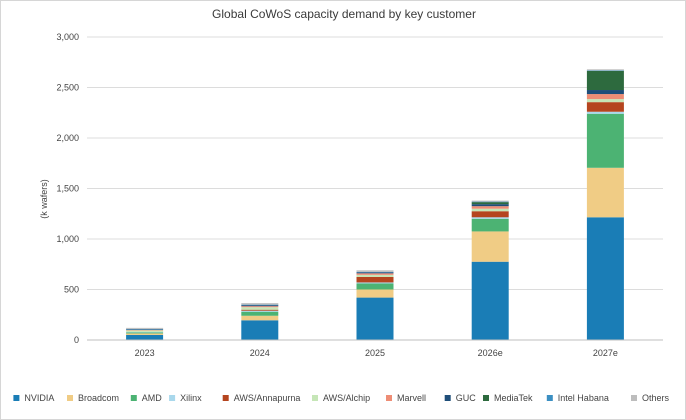  What do you see at coordinates (466, 398) in the screenshot?
I see `legend-label: GUC` at bounding box center [466, 398].